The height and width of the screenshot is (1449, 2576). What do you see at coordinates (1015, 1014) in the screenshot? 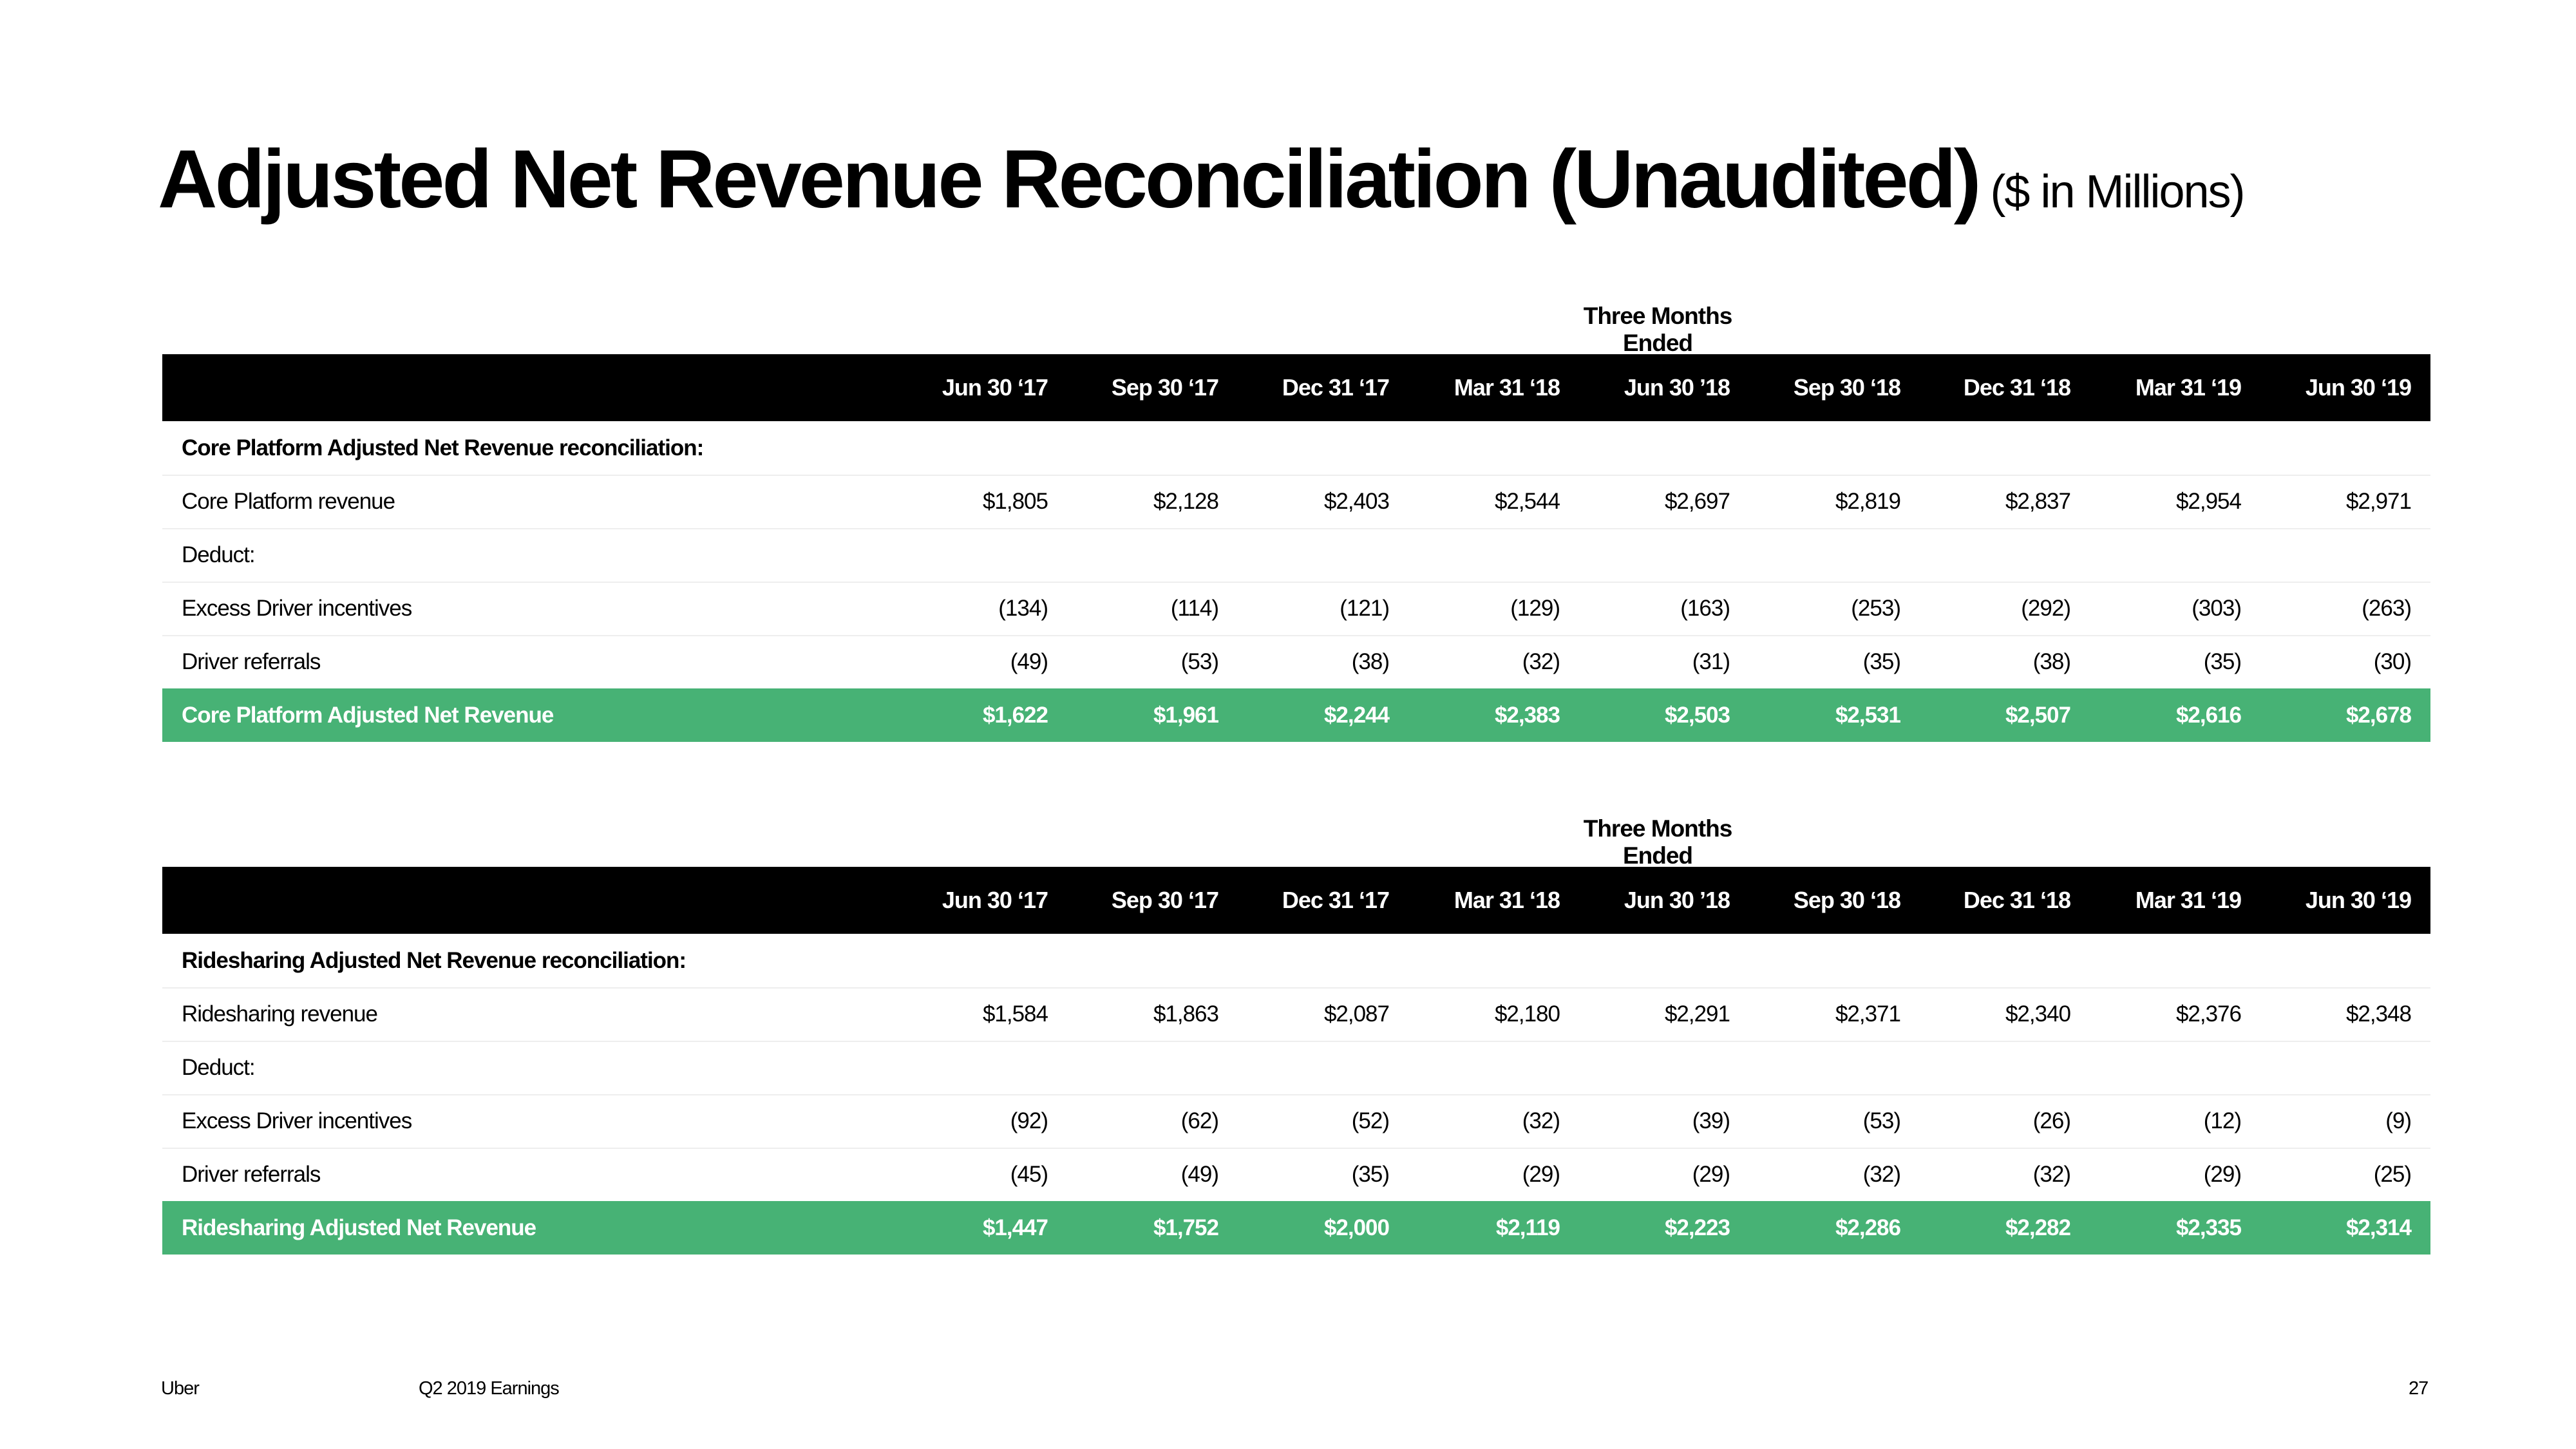
I see `row-value: $1,584` at bounding box center [1015, 1014].